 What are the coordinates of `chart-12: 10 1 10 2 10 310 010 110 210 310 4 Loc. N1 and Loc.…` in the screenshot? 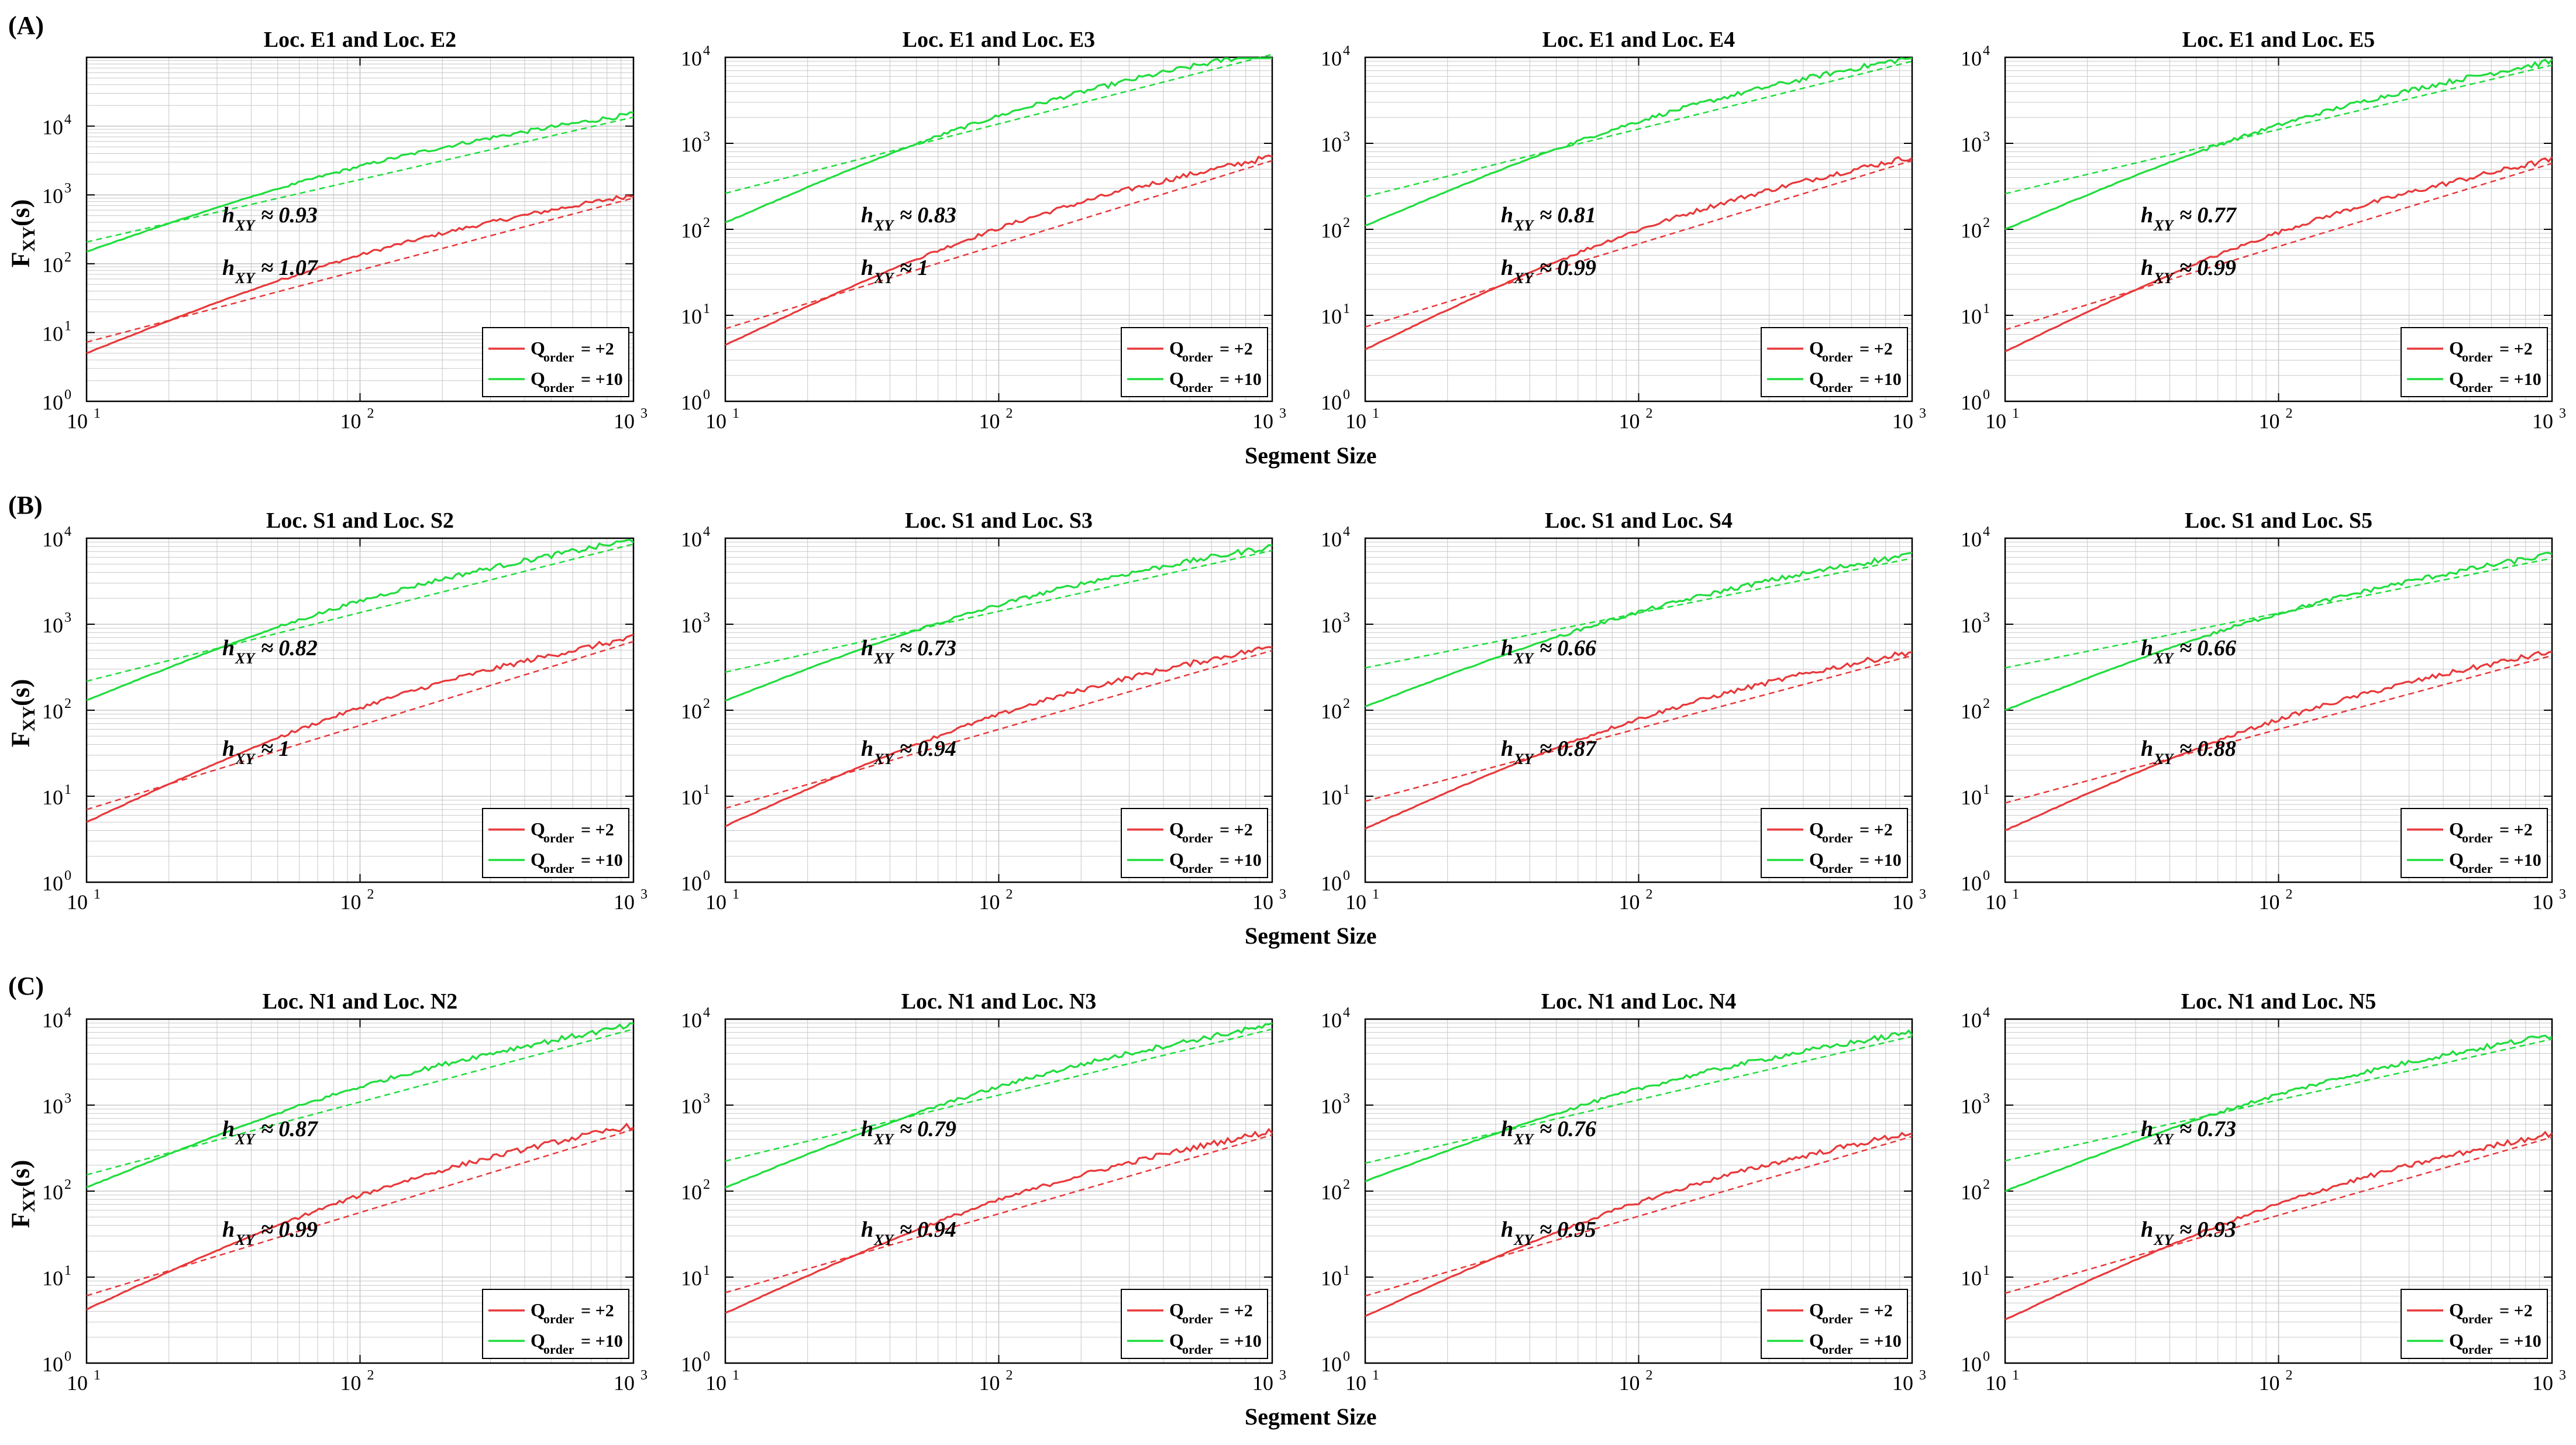 It's located at (2263, 1192).